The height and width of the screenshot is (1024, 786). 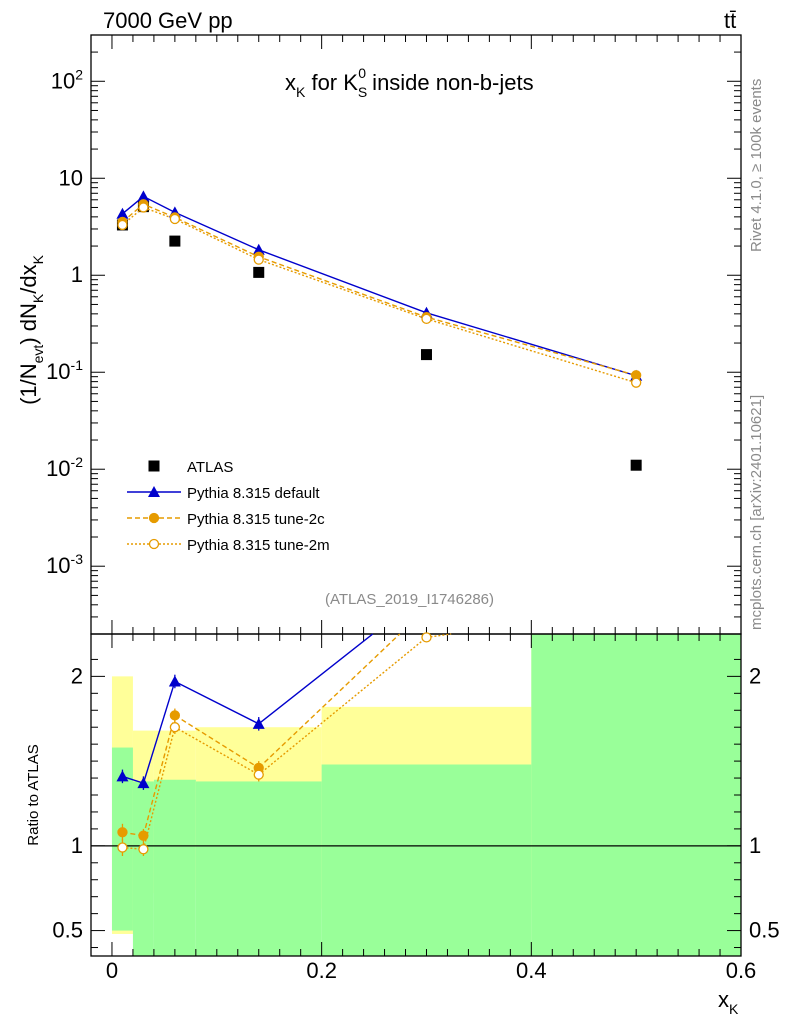 What do you see at coordinates (756, 512) in the screenshot?
I see `mcplots-label: mcplots.cern.ch [arXiv:2401.10621]` at bounding box center [756, 512].